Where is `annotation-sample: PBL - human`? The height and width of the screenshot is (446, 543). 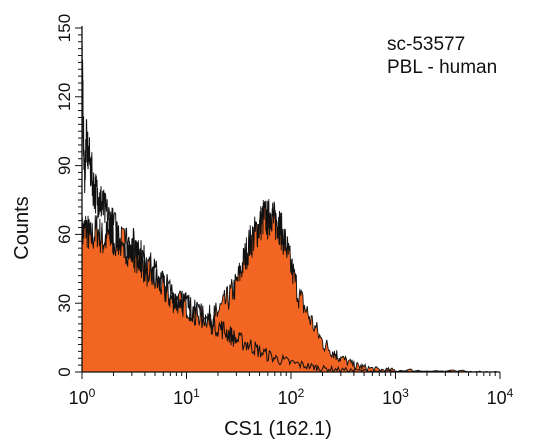 annotation-sample: PBL - human is located at coordinates (442, 67).